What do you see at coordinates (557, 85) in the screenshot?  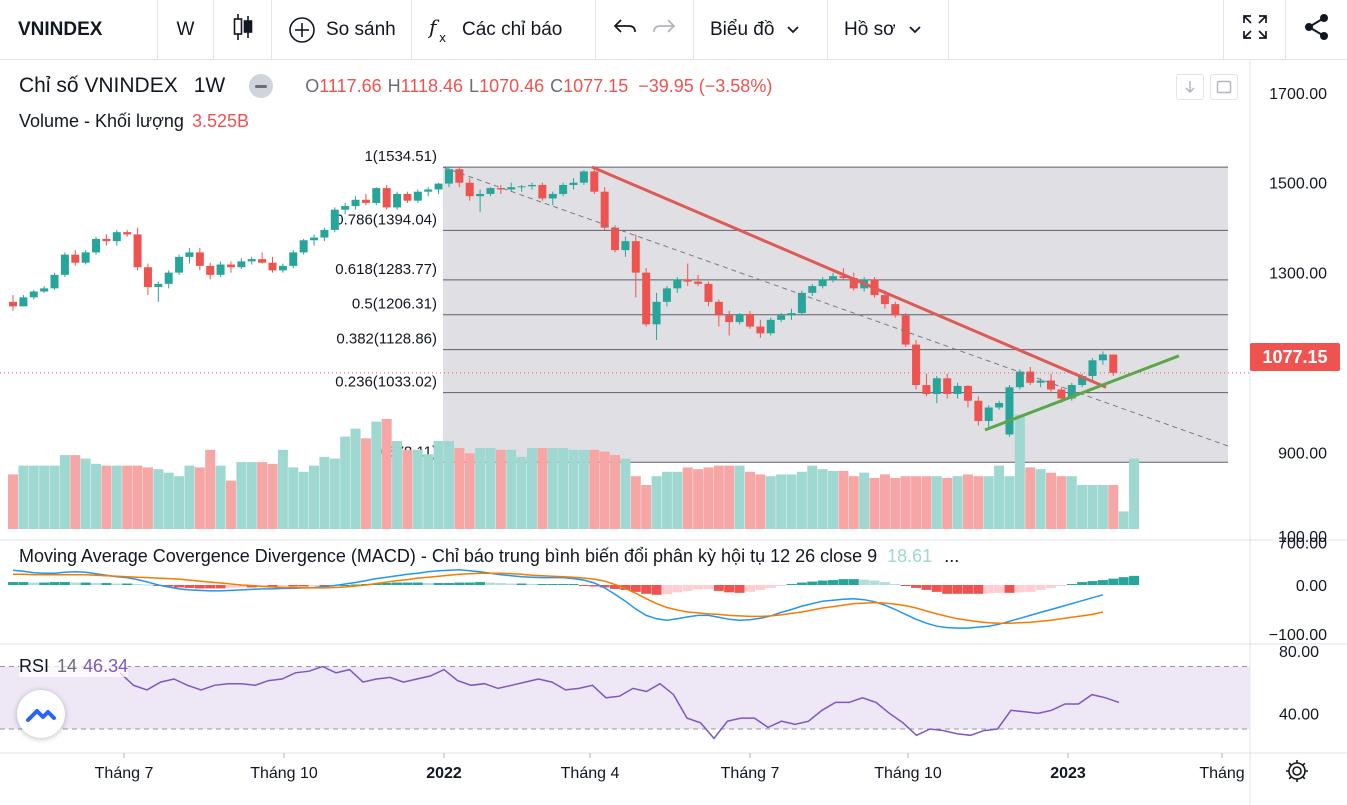 I see `close-key: C` at bounding box center [557, 85].